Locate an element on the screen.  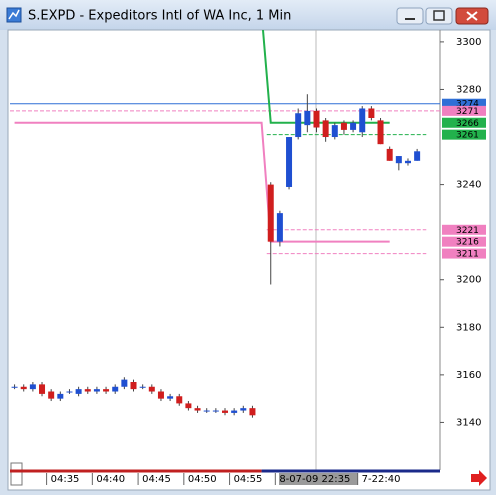
maximize-glyph is located at coordinates (439, 15).